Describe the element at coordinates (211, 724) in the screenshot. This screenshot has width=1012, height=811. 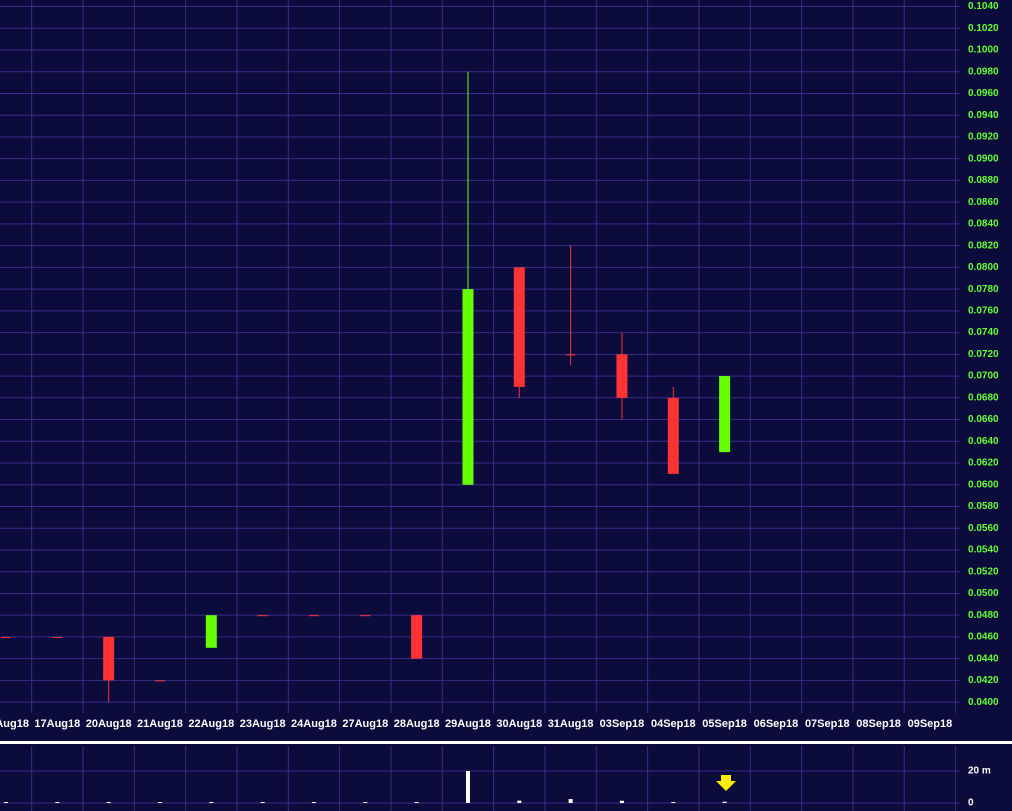
I see `x-tick-label: 22Aug18` at that location.